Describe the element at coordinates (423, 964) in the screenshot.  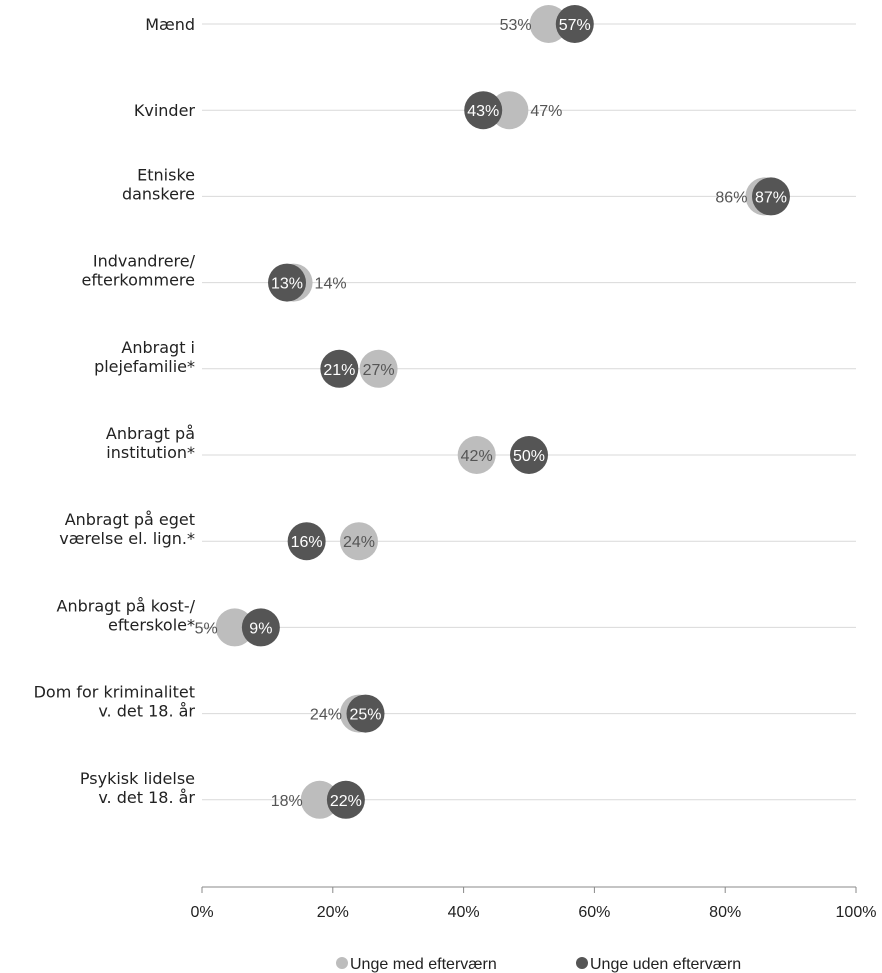
I see `legend-label: Unge med efterværn` at that location.